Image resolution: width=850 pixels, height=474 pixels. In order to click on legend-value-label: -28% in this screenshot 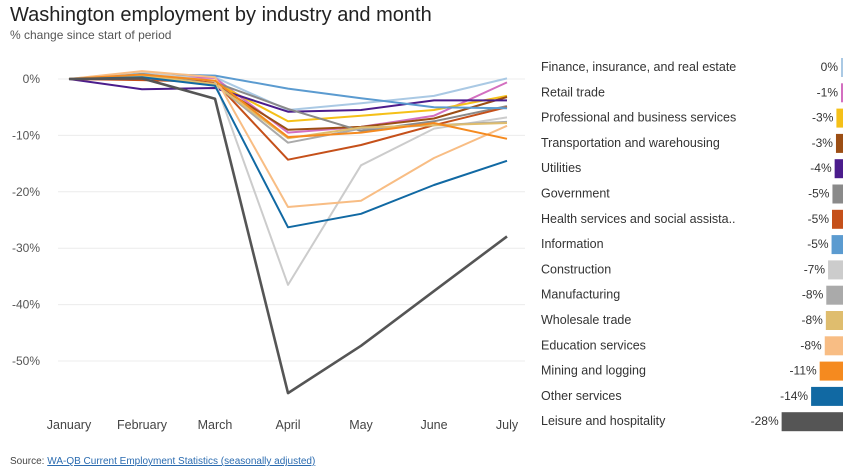, I will do `click(765, 421)`.